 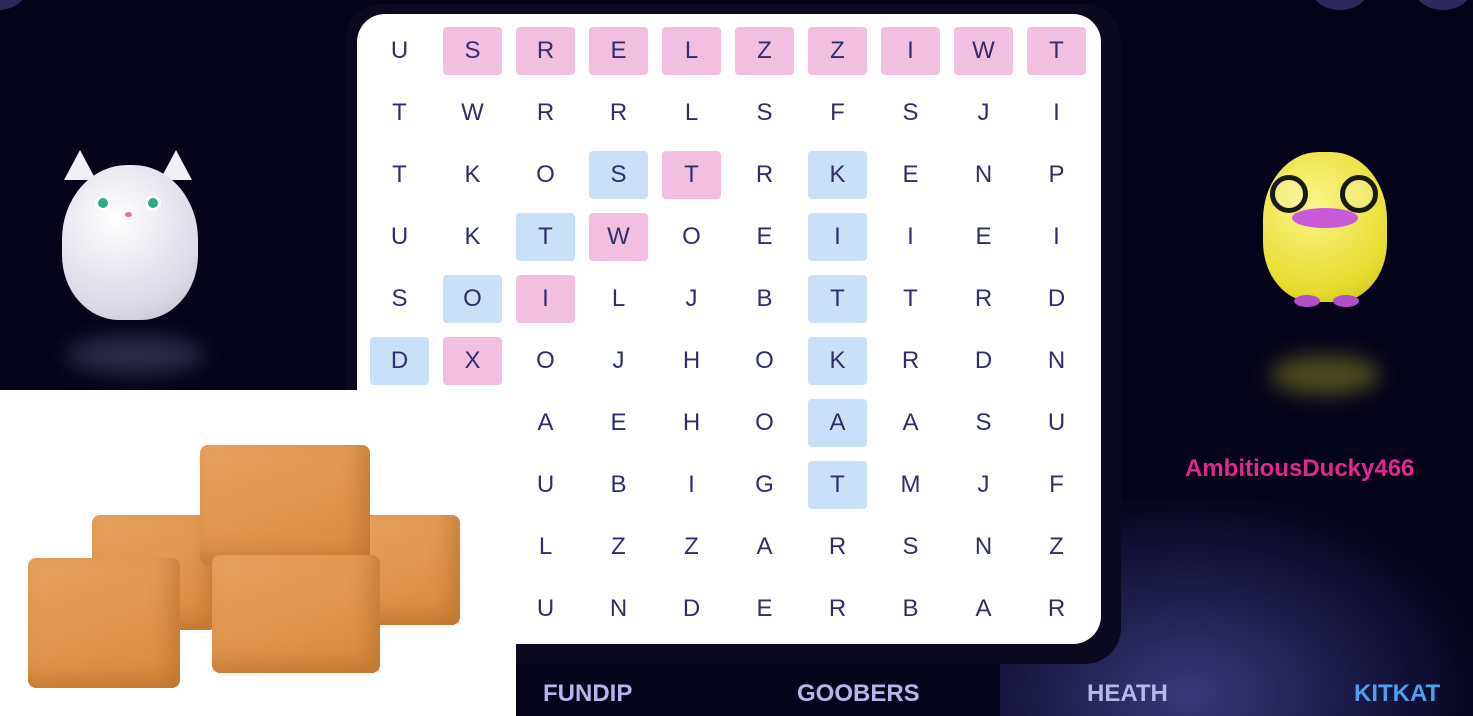 I want to click on top-left-button, so click(x=13, y=5).